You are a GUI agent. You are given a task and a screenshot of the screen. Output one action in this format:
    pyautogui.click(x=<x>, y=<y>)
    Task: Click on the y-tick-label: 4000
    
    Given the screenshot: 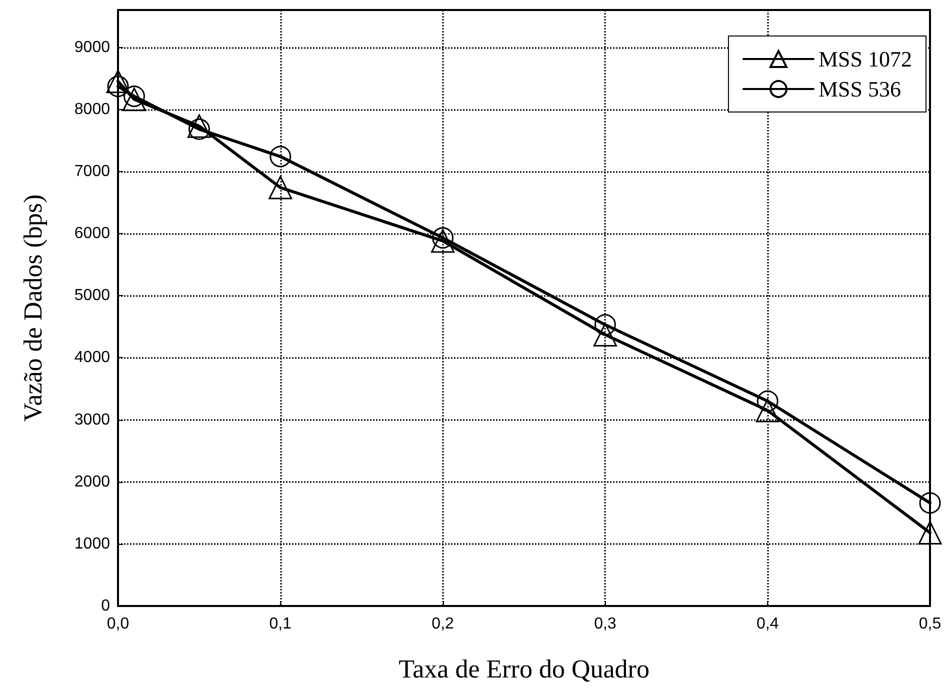 What is the action you would take?
    pyautogui.click(x=92, y=357)
    